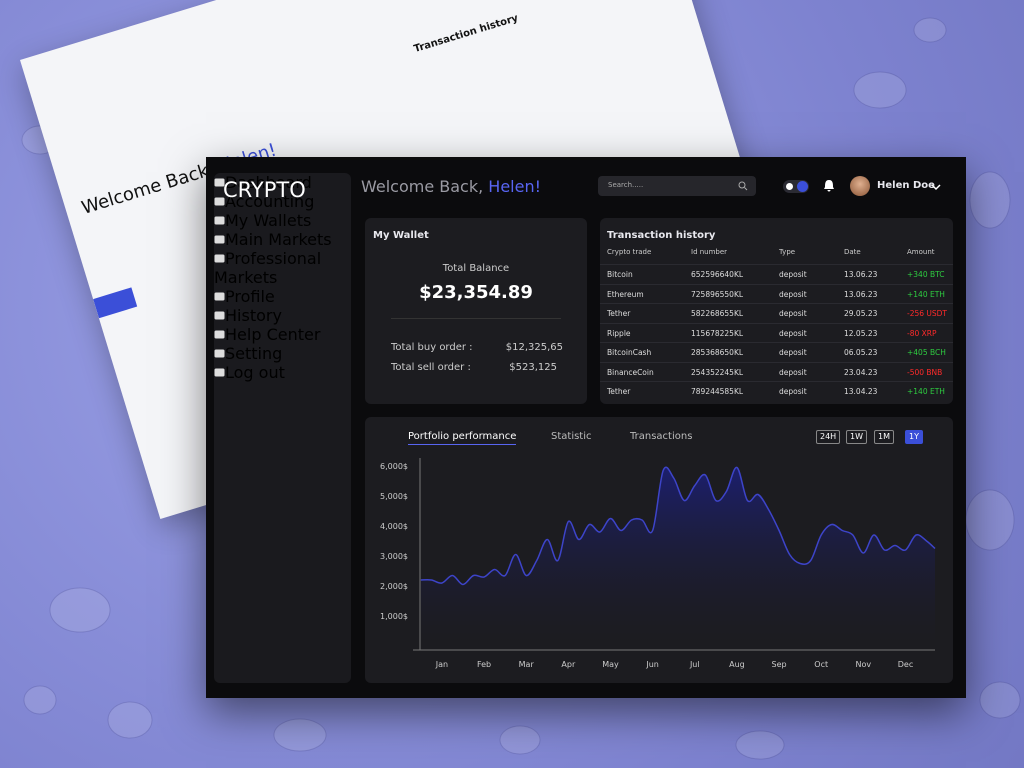 Image resolution: width=1024 pixels, height=768 pixels. What do you see at coordinates (476, 292) in the screenshot?
I see `balance: $23,354.89` at bounding box center [476, 292].